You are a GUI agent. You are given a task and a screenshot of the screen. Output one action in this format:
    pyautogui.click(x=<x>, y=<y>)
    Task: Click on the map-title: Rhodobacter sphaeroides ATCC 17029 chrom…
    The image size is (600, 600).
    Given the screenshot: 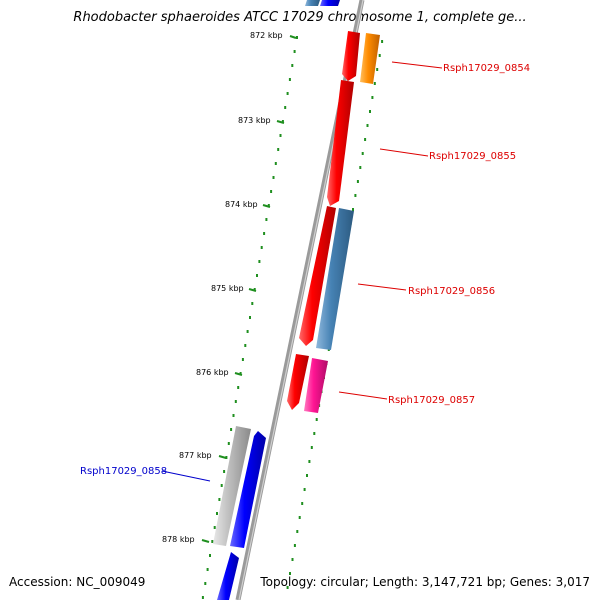 What is the action you would take?
    pyautogui.click(x=300, y=17)
    